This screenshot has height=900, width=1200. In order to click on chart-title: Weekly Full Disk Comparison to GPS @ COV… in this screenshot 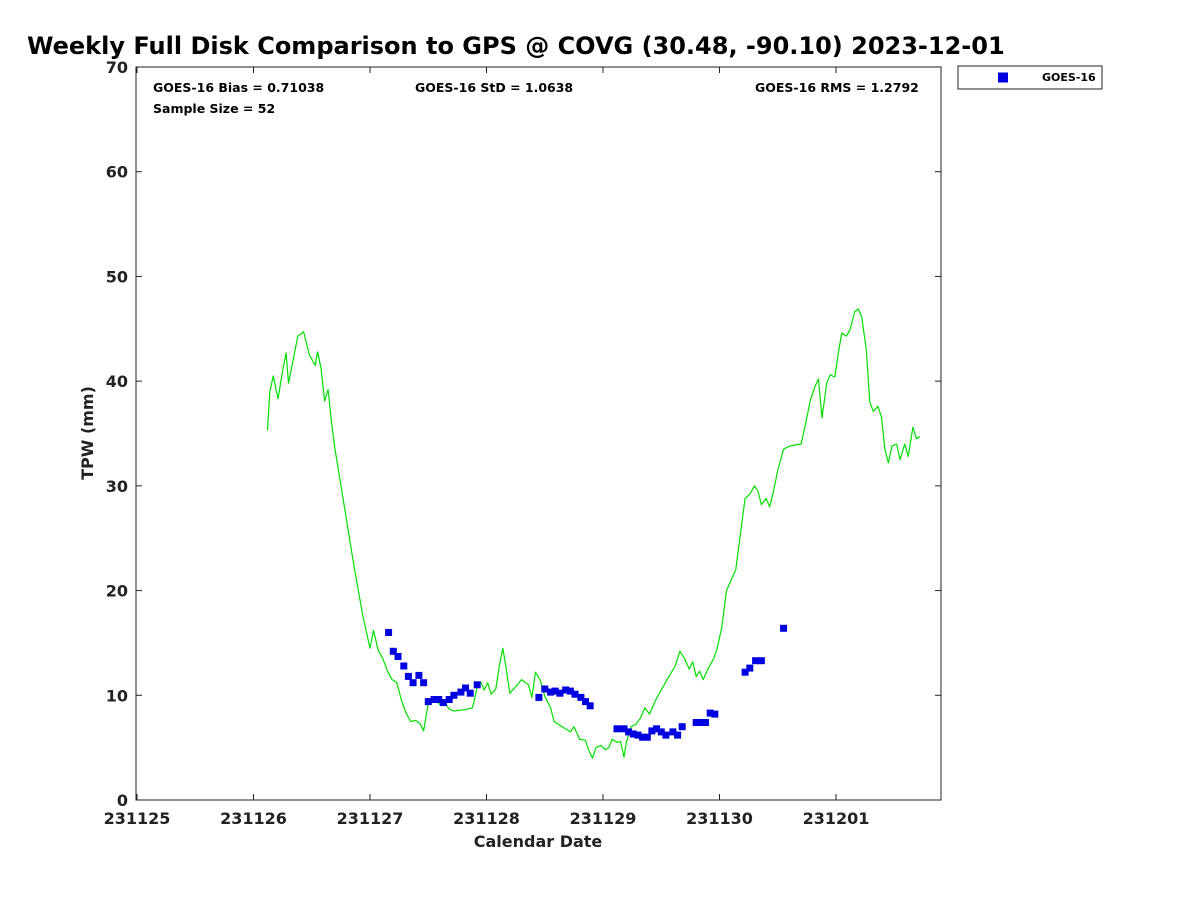, I will do `click(516, 46)`.